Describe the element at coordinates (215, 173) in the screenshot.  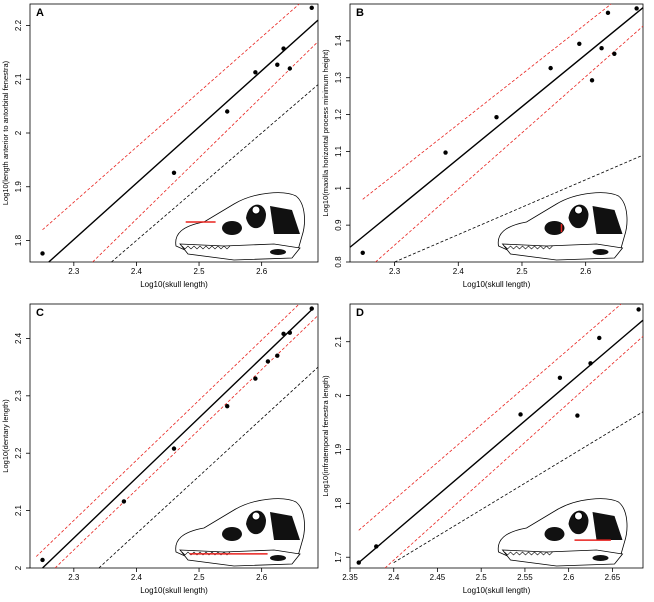
I see `reference-line` at that location.